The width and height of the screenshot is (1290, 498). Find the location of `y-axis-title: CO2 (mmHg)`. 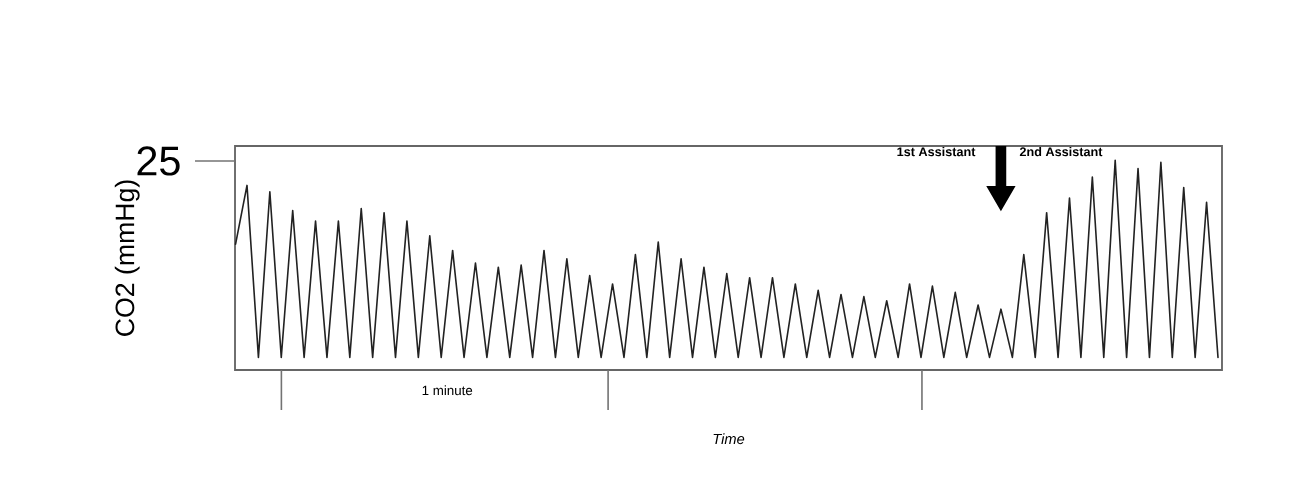

y-axis-title: CO2 (mmHg) is located at coordinates (127, 258).